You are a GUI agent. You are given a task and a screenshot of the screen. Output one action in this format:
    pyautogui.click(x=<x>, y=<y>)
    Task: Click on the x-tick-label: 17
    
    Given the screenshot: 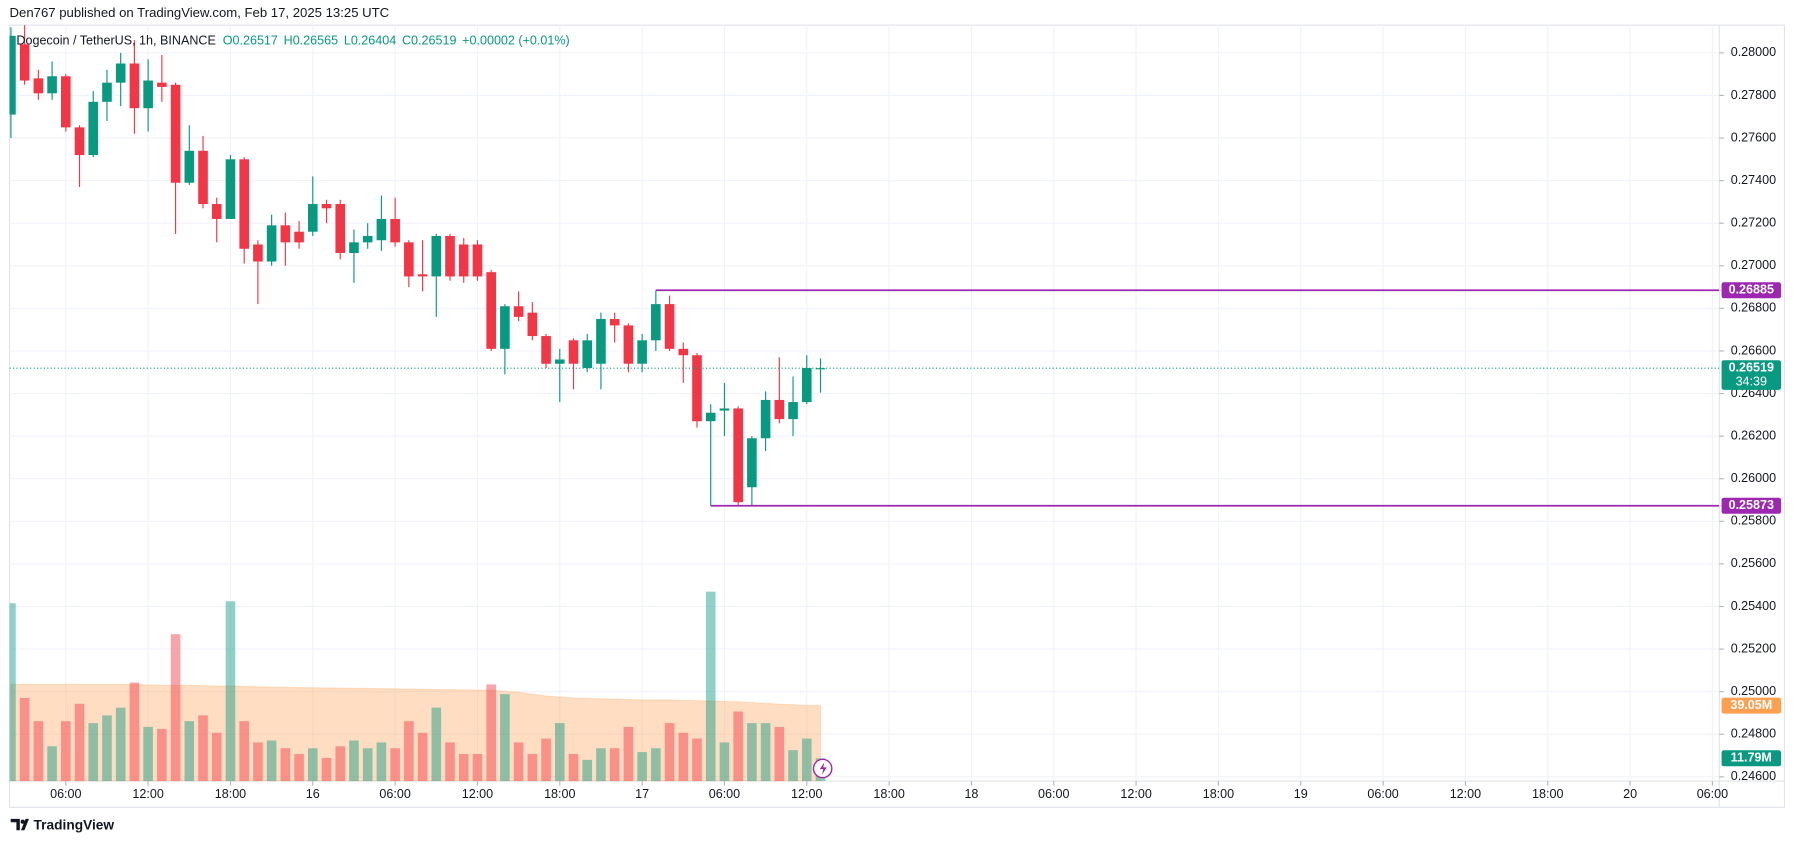 What is the action you would take?
    pyautogui.click(x=642, y=794)
    